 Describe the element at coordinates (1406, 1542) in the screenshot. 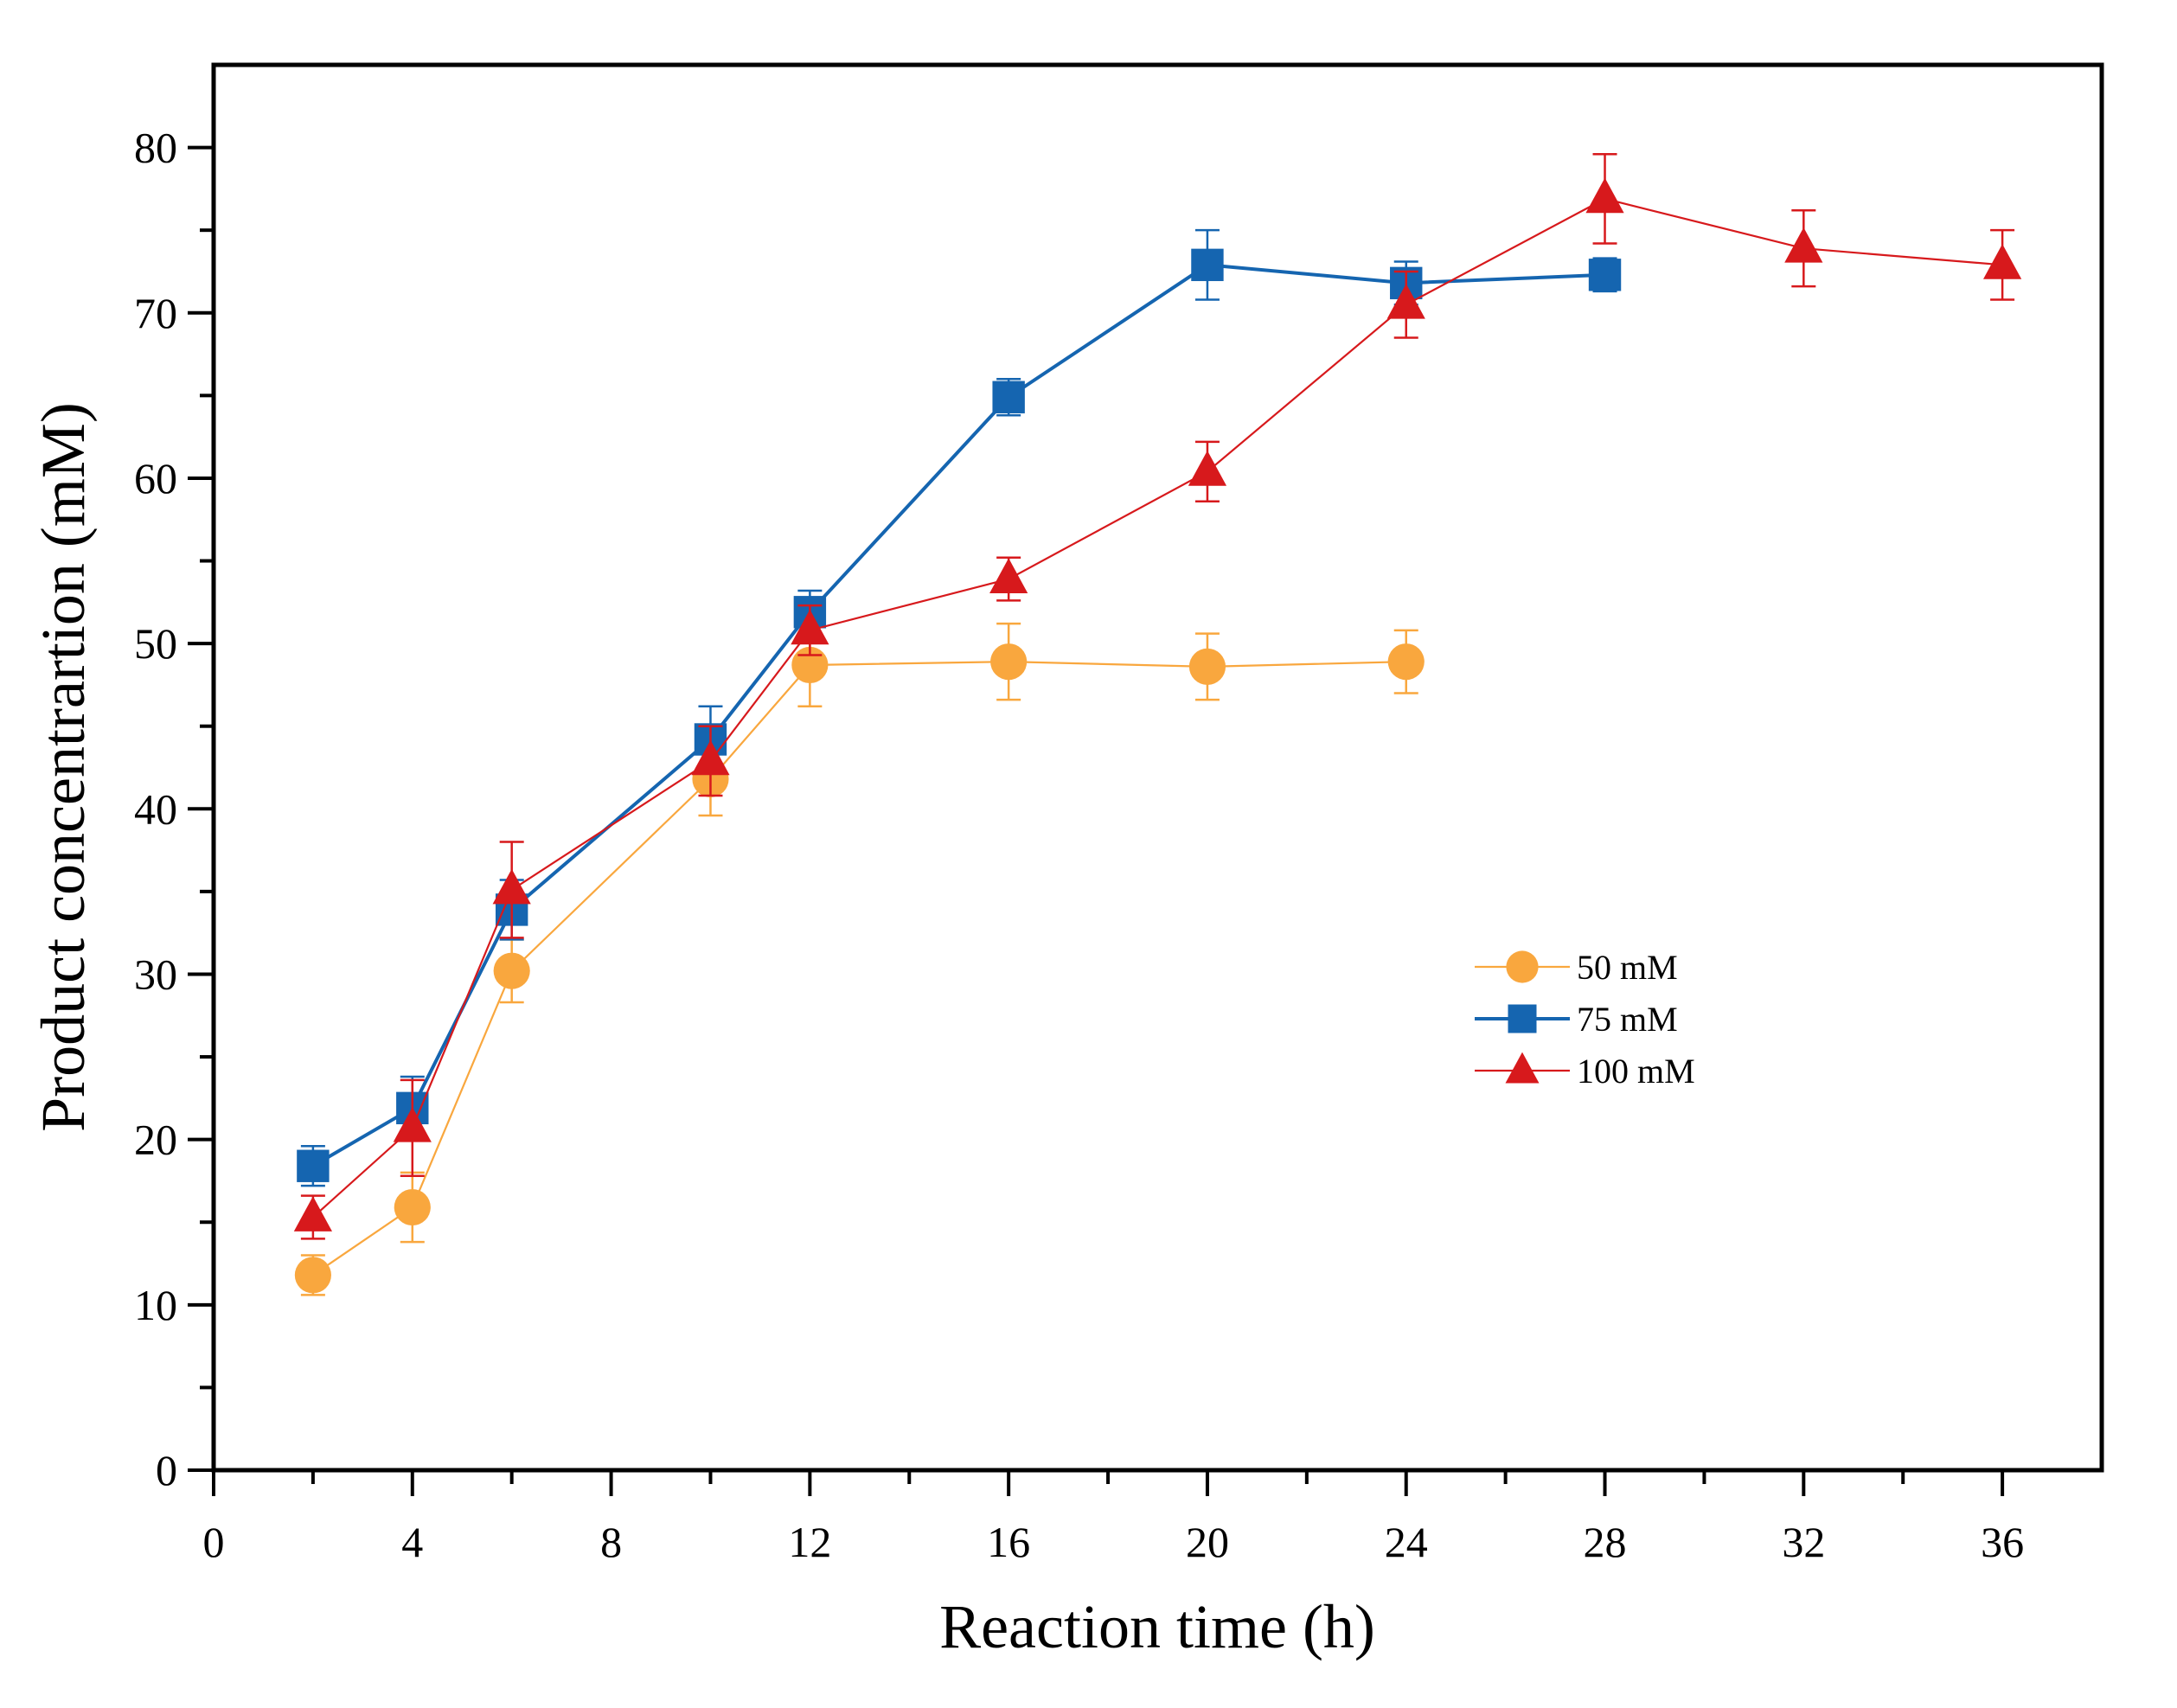

I see `x-tick-label: 24` at that location.